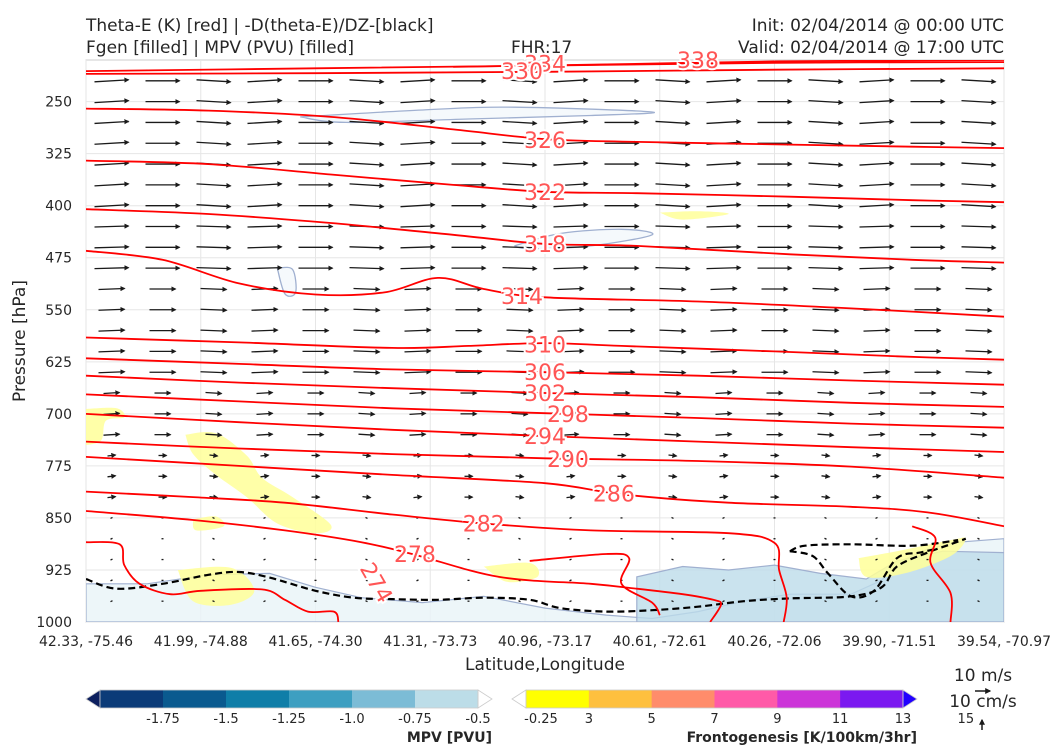  I want to click on theta-e-label: 278, so click(415, 555).